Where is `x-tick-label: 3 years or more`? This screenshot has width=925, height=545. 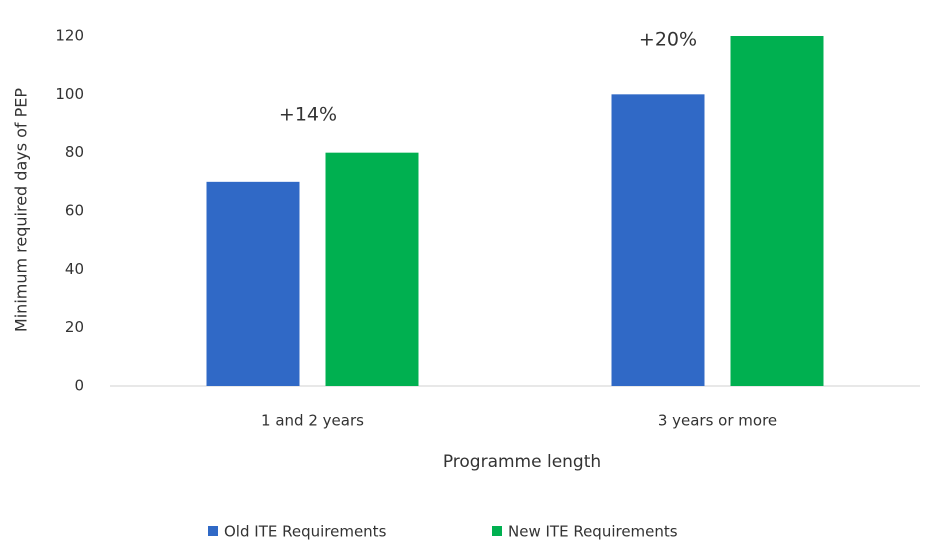 x-tick-label: 3 years or more is located at coordinates (717, 421).